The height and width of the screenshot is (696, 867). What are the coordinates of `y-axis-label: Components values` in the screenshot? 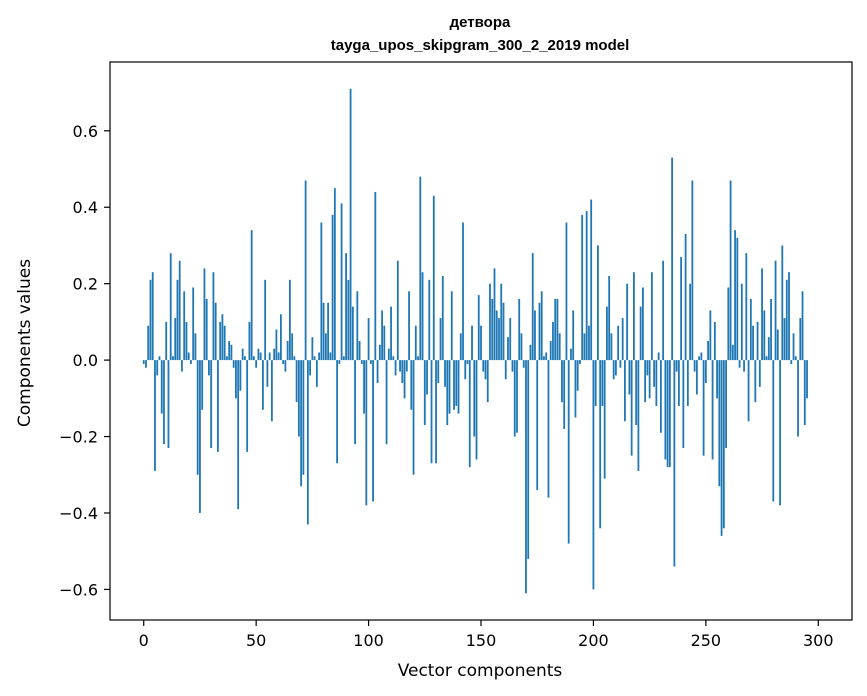 It's located at (25, 343).